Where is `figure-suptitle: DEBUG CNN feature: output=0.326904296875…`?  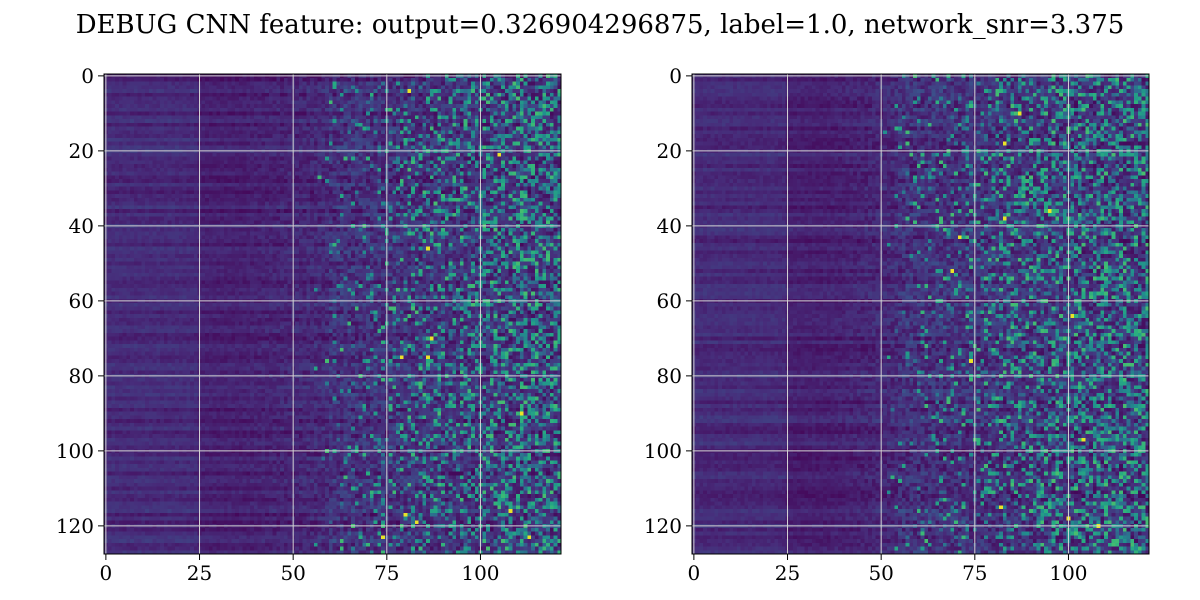 figure-suptitle: DEBUG CNN feature: output=0.326904296875… is located at coordinates (600, 25).